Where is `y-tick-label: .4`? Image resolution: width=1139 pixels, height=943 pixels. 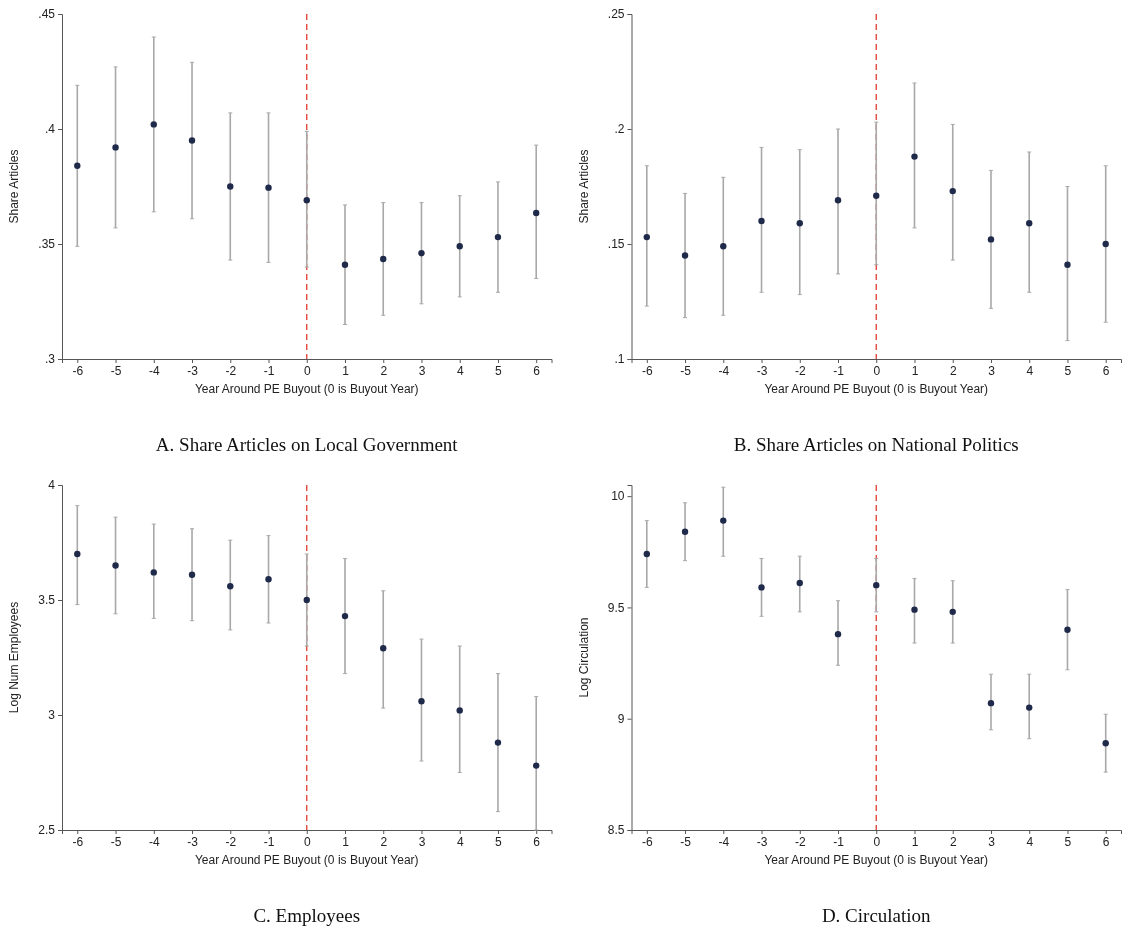 y-tick-label: .4 is located at coordinates (50, 129).